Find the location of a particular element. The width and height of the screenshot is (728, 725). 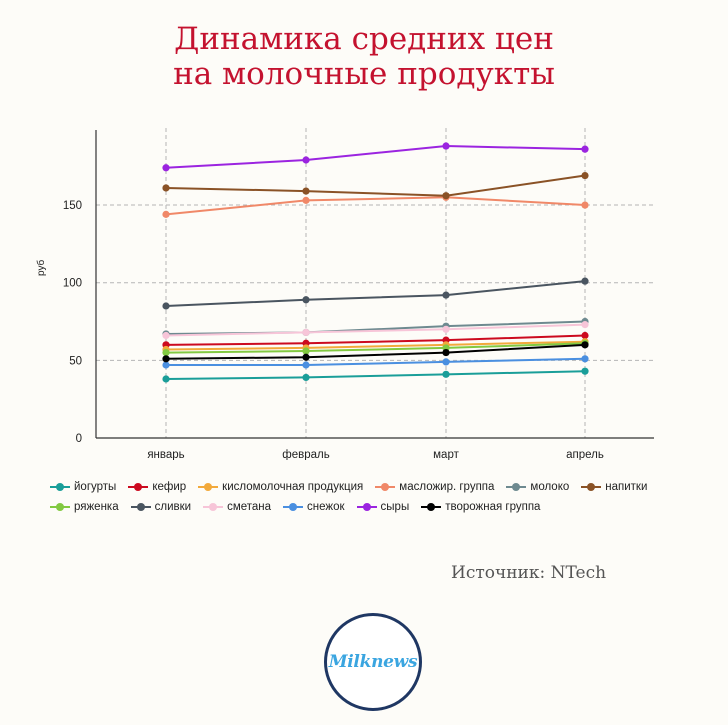

legend-item: кефир is located at coordinates (157, 487).